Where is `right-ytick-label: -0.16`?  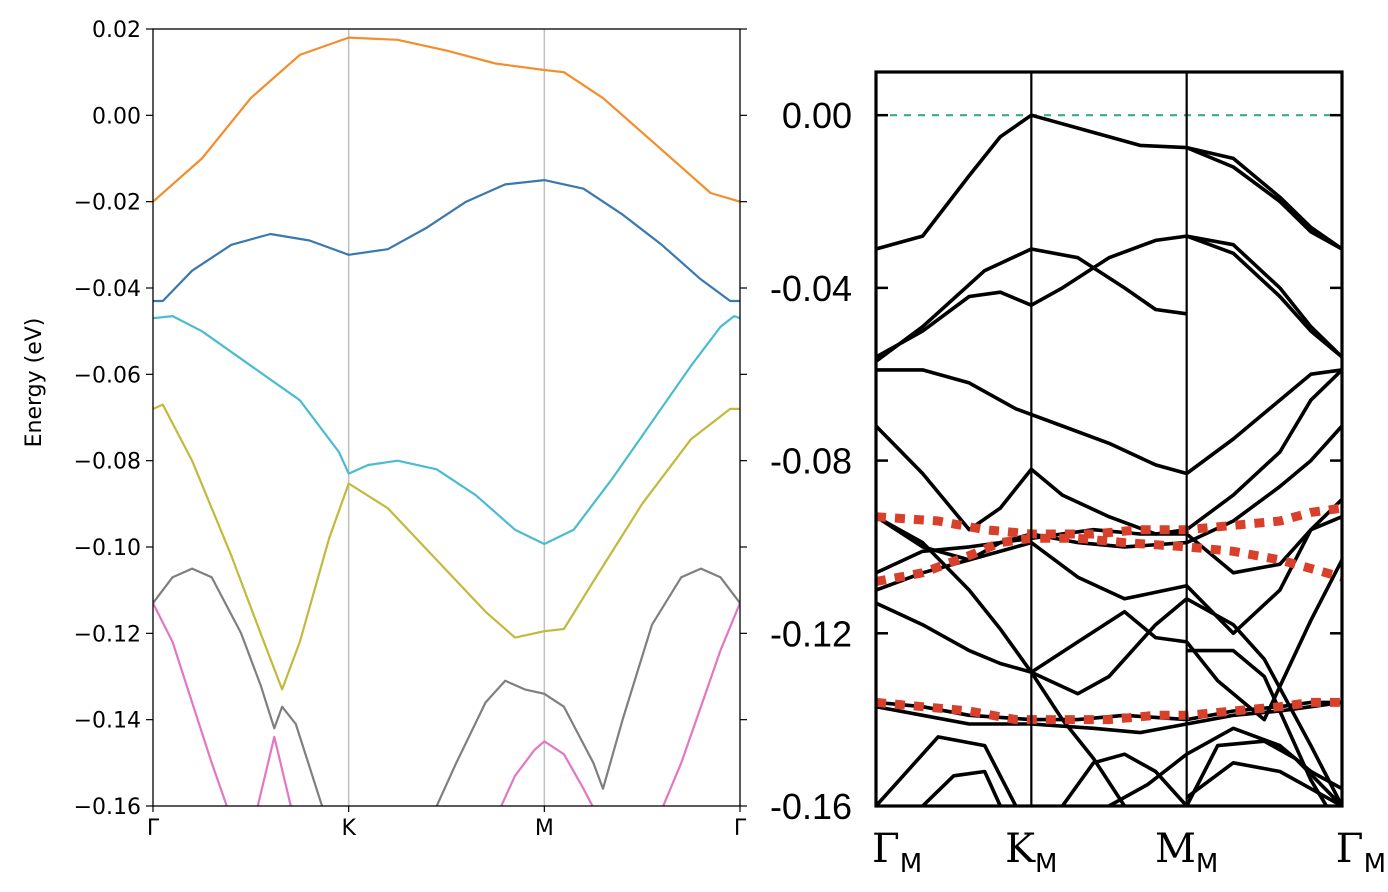 right-ytick-label: -0.16 is located at coordinates (811, 806).